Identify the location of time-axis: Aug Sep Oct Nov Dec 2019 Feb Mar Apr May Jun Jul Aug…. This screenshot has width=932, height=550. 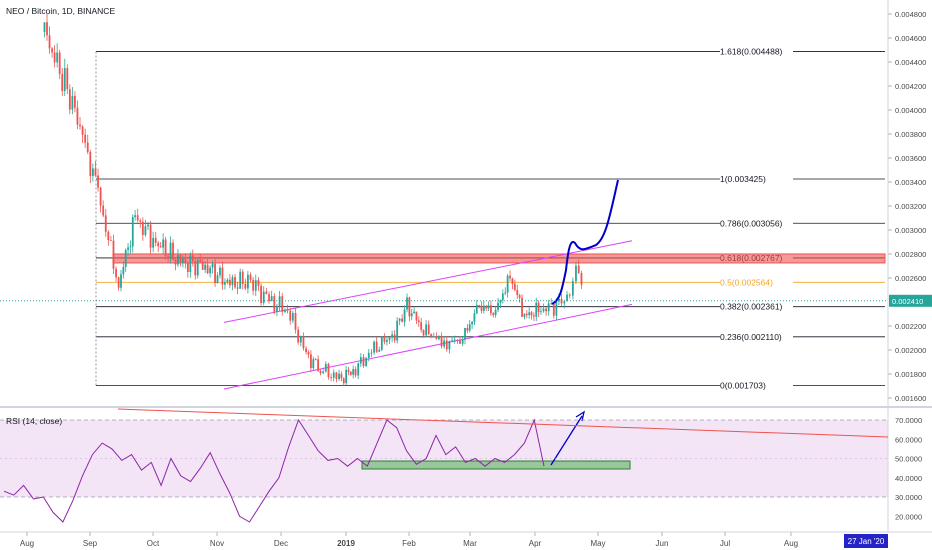
(454, 540).